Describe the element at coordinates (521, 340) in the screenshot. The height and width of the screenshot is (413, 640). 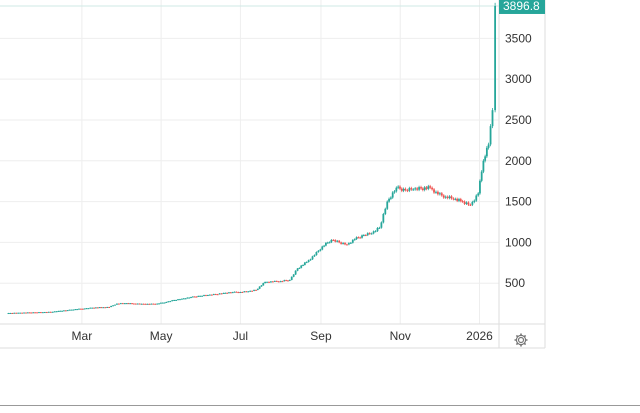
I see `settings-gear-icon` at that location.